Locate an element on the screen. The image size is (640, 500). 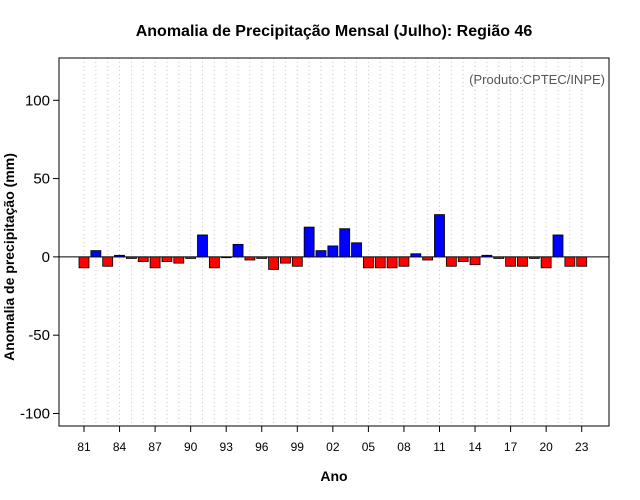
x-tick-label: 90 is located at coordinates (191, 447).